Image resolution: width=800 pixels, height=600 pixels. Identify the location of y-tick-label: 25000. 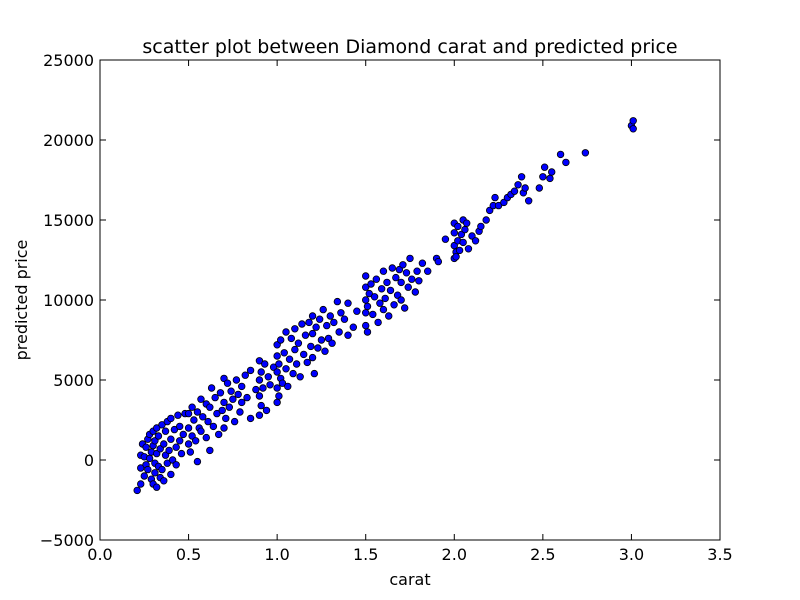
(68, 60).